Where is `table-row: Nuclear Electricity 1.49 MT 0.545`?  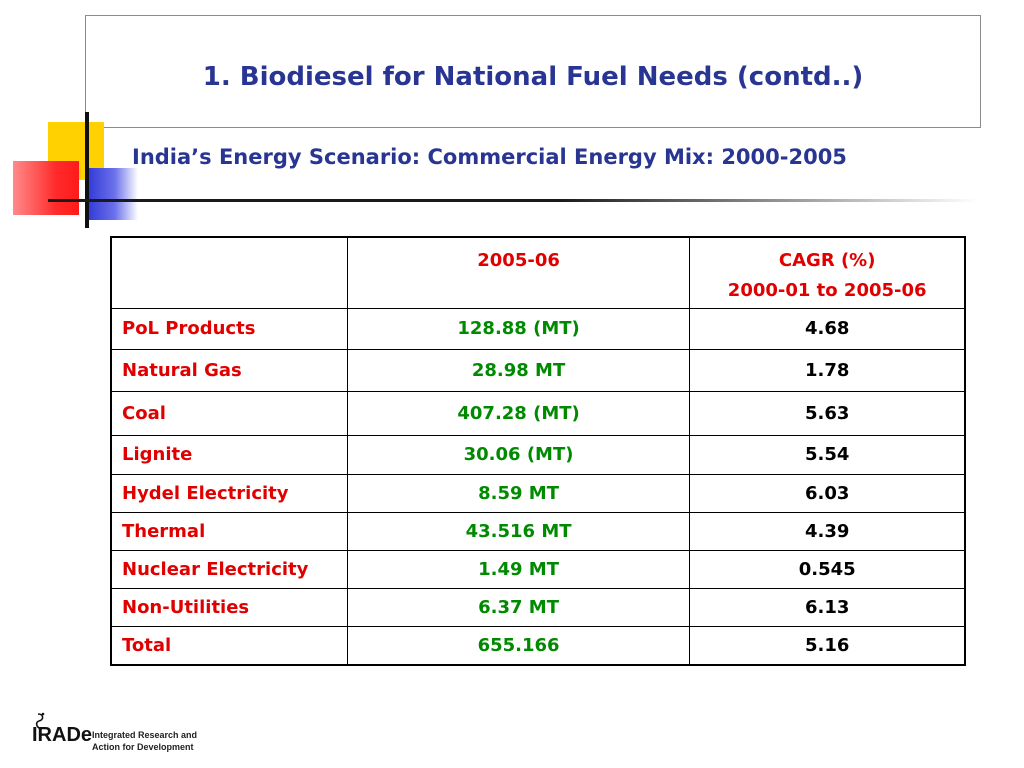
table-row: Nuclear Electricity 1.49 MT 0.545 is located at coordinates (538, 569).